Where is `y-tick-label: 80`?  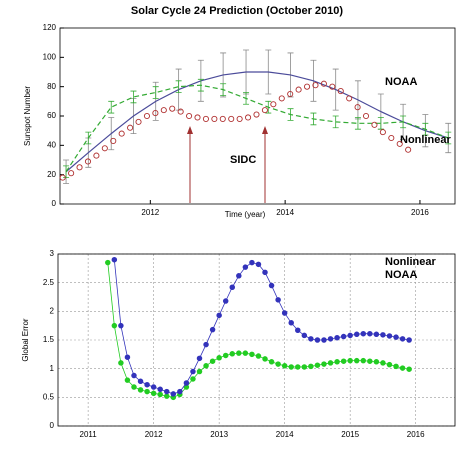 y-tick-label: 80 is located at coordinates (51, 86).